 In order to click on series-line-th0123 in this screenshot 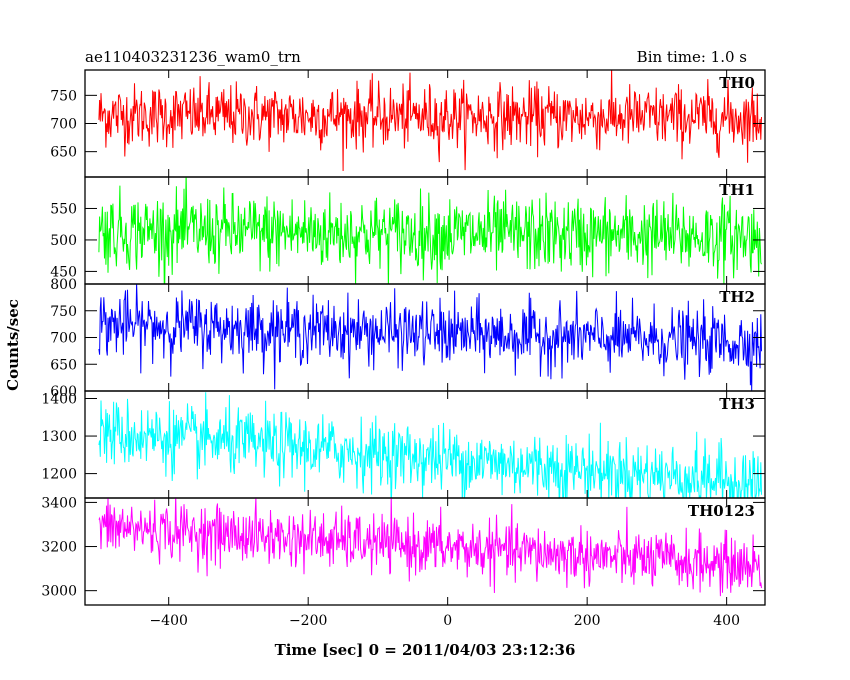, I will do `click(430, 547)`.